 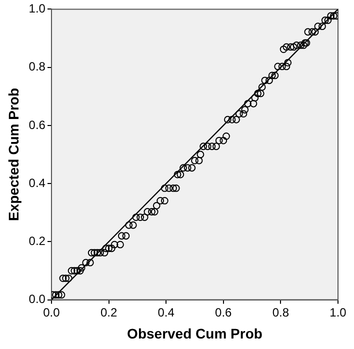 What do you see at coordinates (194, 333) in the screenshot?
I see `x-axis-title: Observed Cum Prob` at bounding box center [194, 333].